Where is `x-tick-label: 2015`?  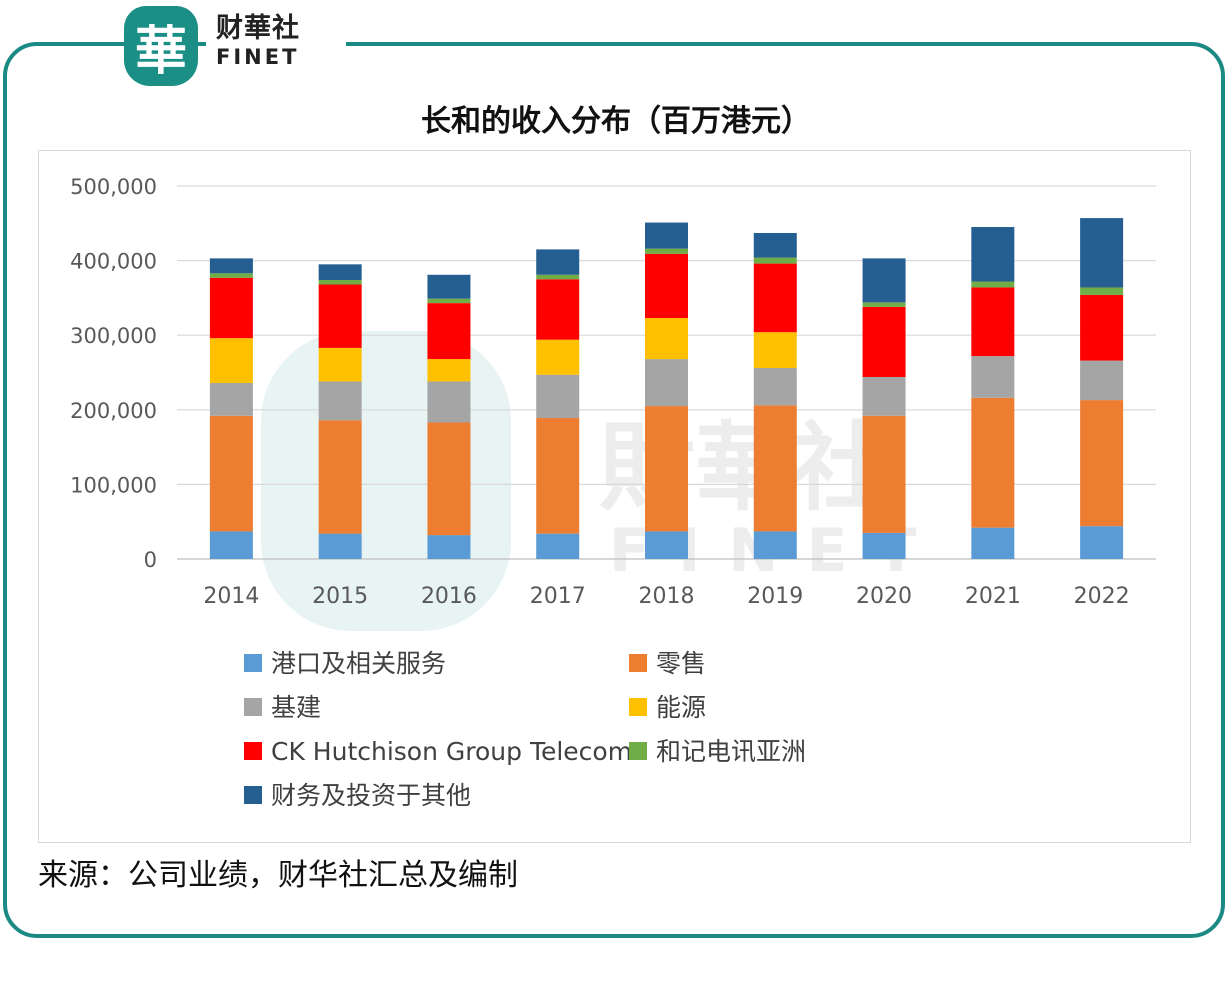 x-tick-label: 2015 is located at coordinates (340, 596).